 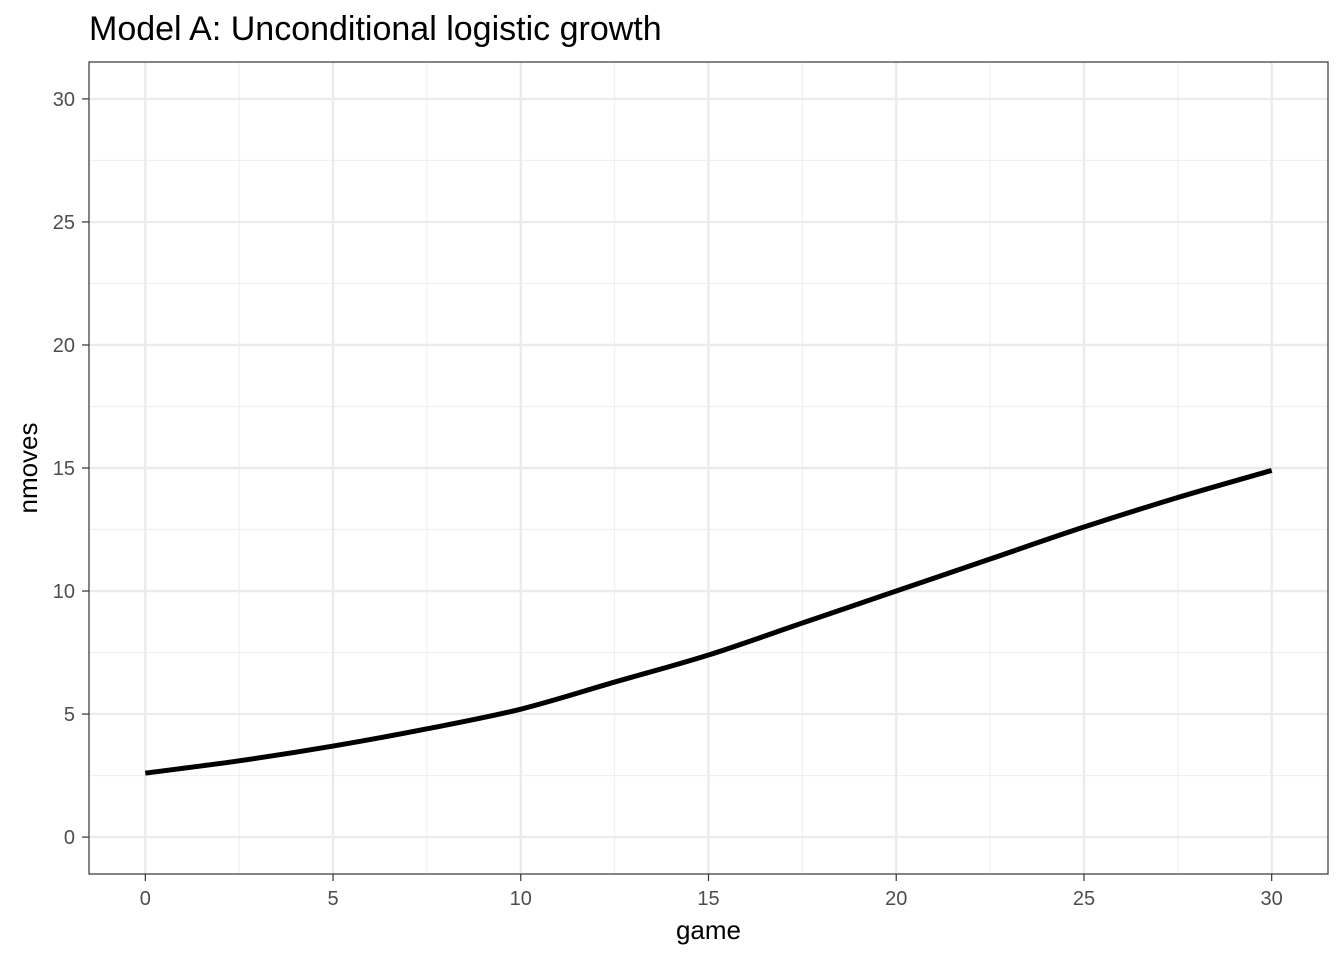 What do you see at coordinates (64, 223) in the screenshot?
I see `y-tick-label: 25` at bounding box center [64, 223].